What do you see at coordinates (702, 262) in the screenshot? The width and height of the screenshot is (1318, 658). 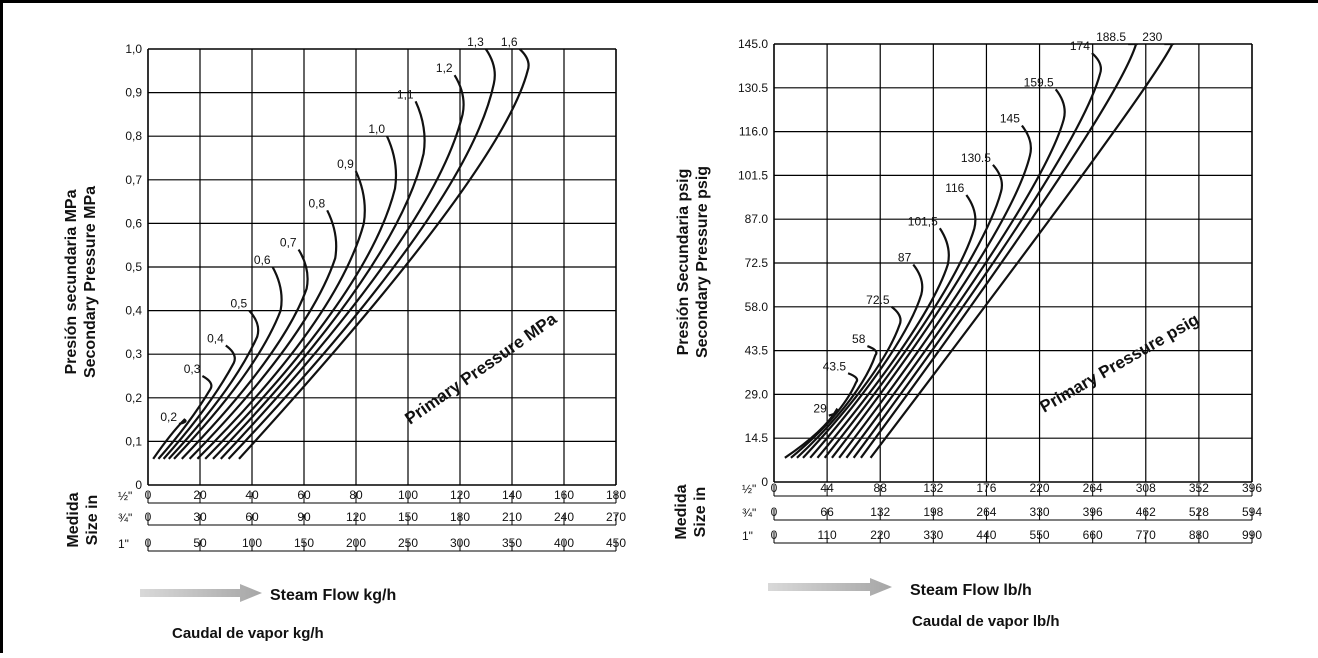 I see `psig-y-label-en: Secondary Pressure psig` at bounding box center [702, 262].